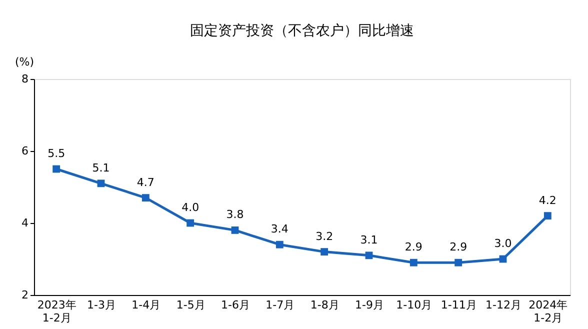  Describe the element at coordinates (56, 311) in the screenshot. I see `x-tick-label: 2023年 1-2月` at that location.